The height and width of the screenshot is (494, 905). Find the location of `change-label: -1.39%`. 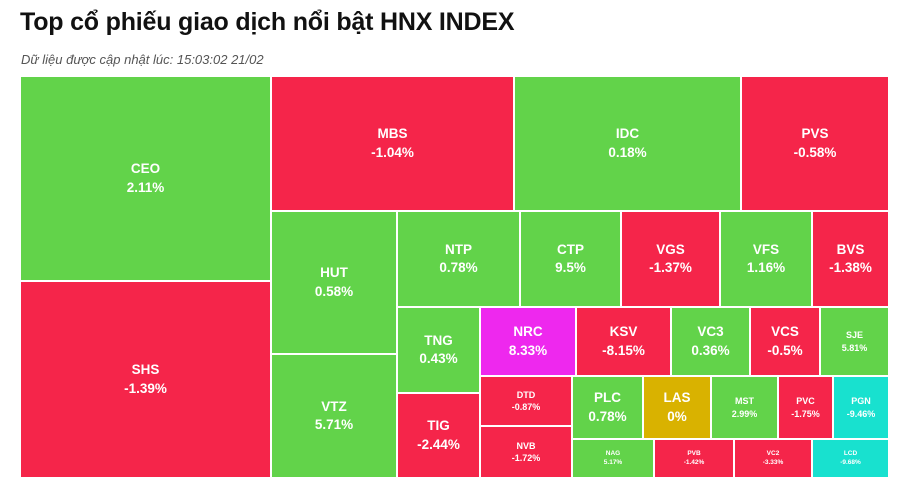

change-label: -1.39% is located at coordinates (145, 388).